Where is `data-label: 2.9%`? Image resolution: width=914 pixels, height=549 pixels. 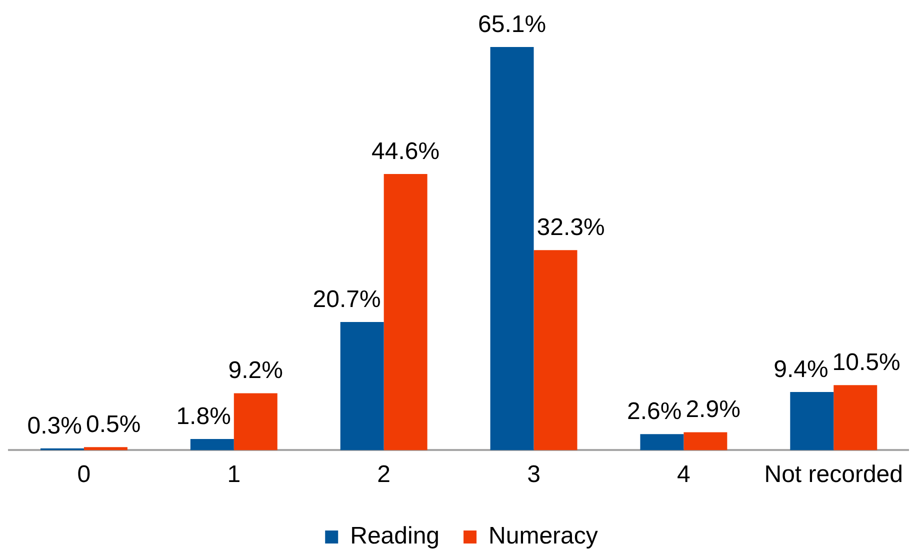 data-label: 2.9% is located at coordinates (713, 410).